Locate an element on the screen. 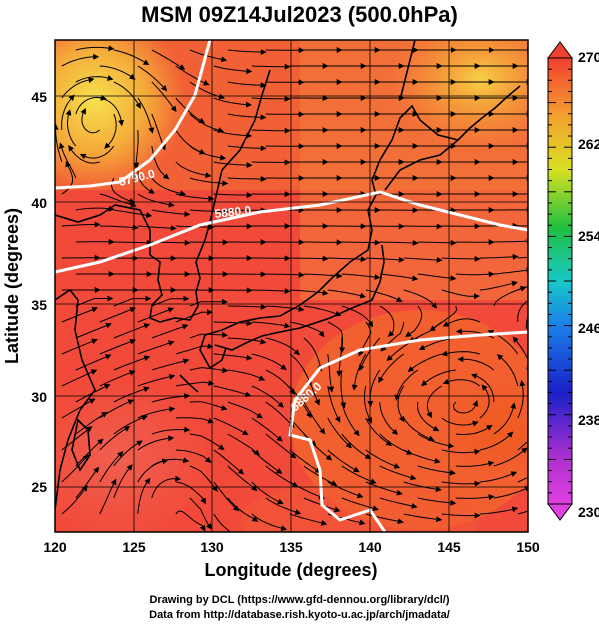  y-tick-label: 45 is located at coordinates (39, 97).